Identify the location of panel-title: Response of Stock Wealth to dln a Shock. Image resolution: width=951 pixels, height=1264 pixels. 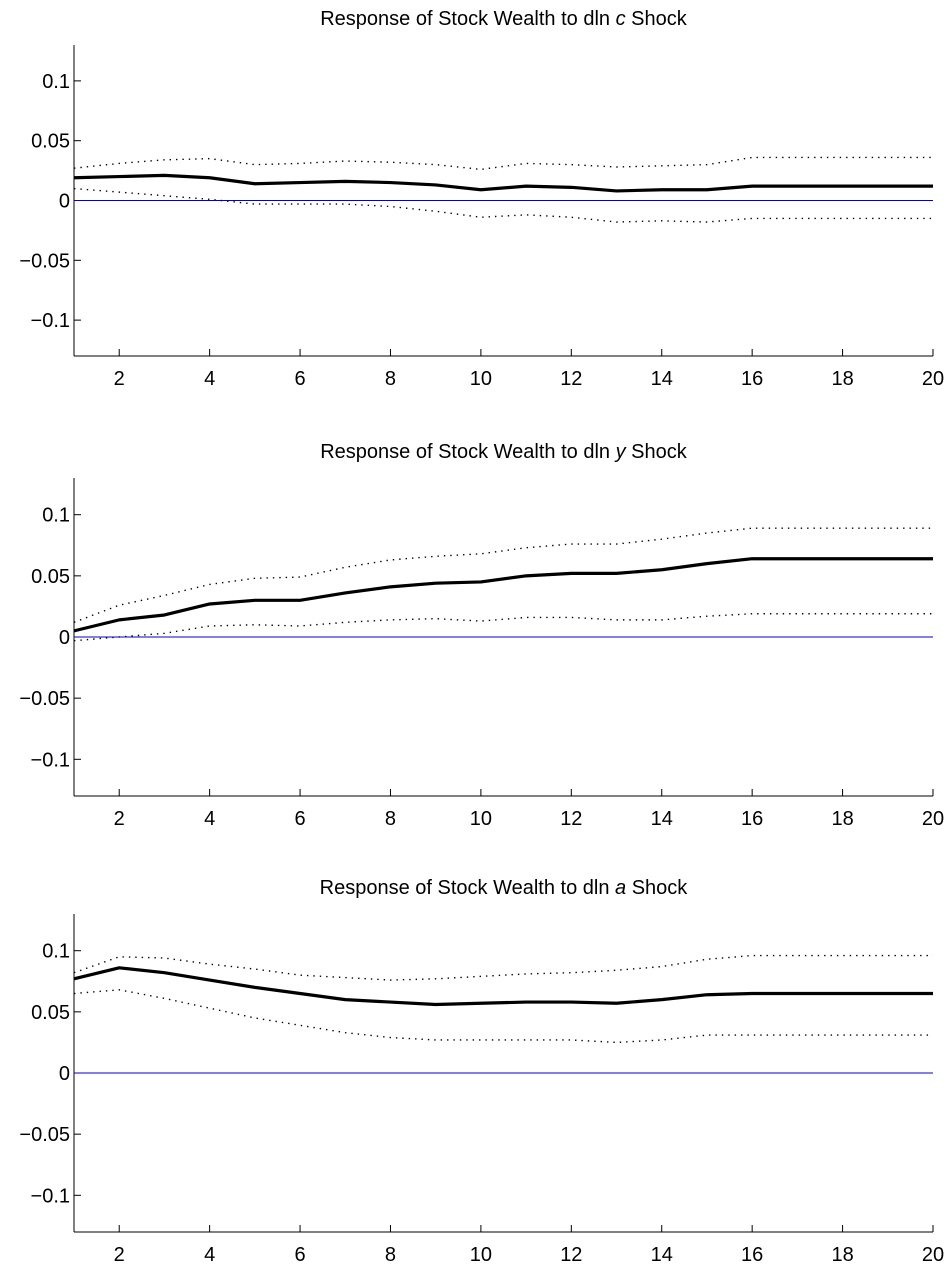
(504, 888).